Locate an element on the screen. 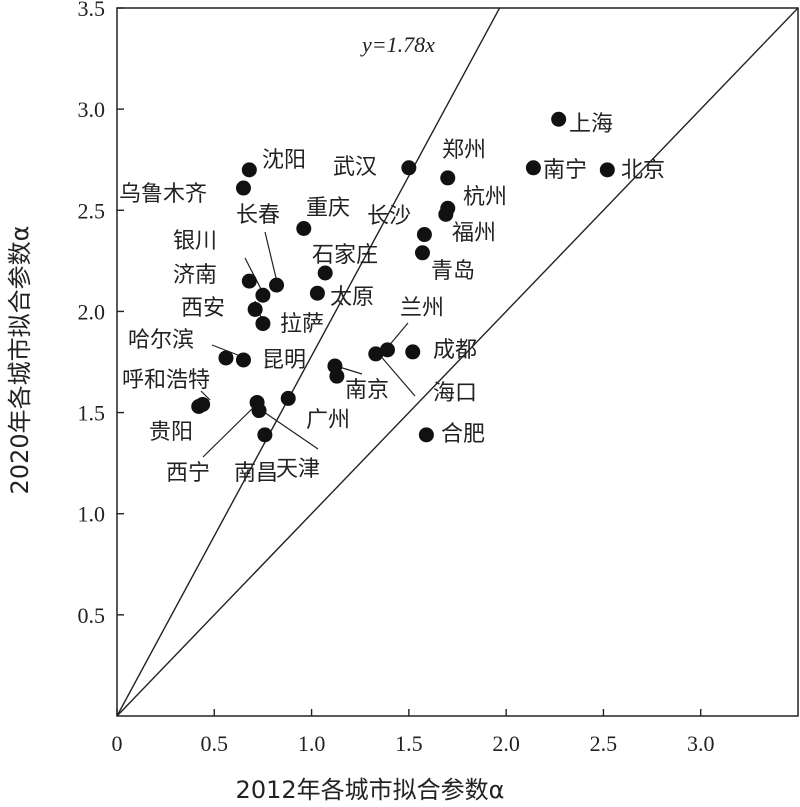 This screenshot has width=800, height=807. point-label: 石家庄 is located at coordinates (345, 255).